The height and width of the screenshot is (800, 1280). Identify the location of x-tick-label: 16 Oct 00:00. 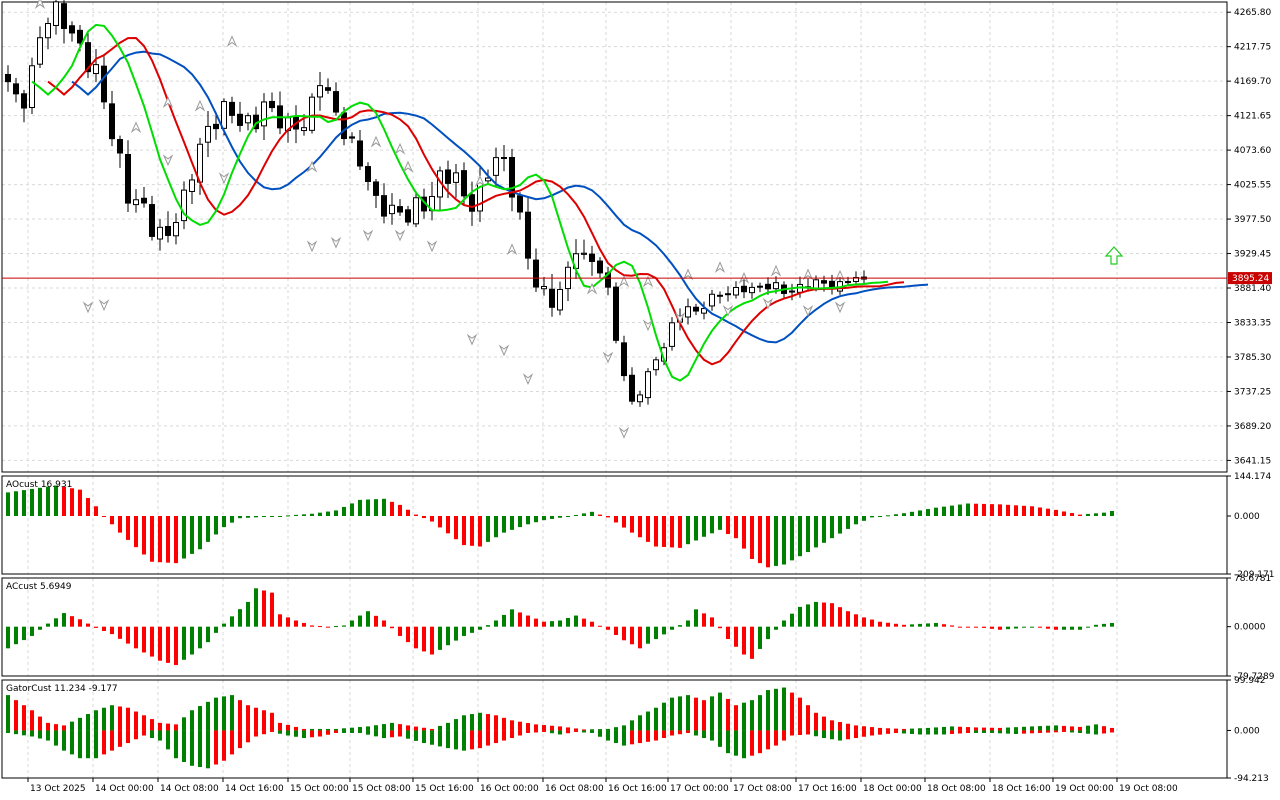
(509, 789).